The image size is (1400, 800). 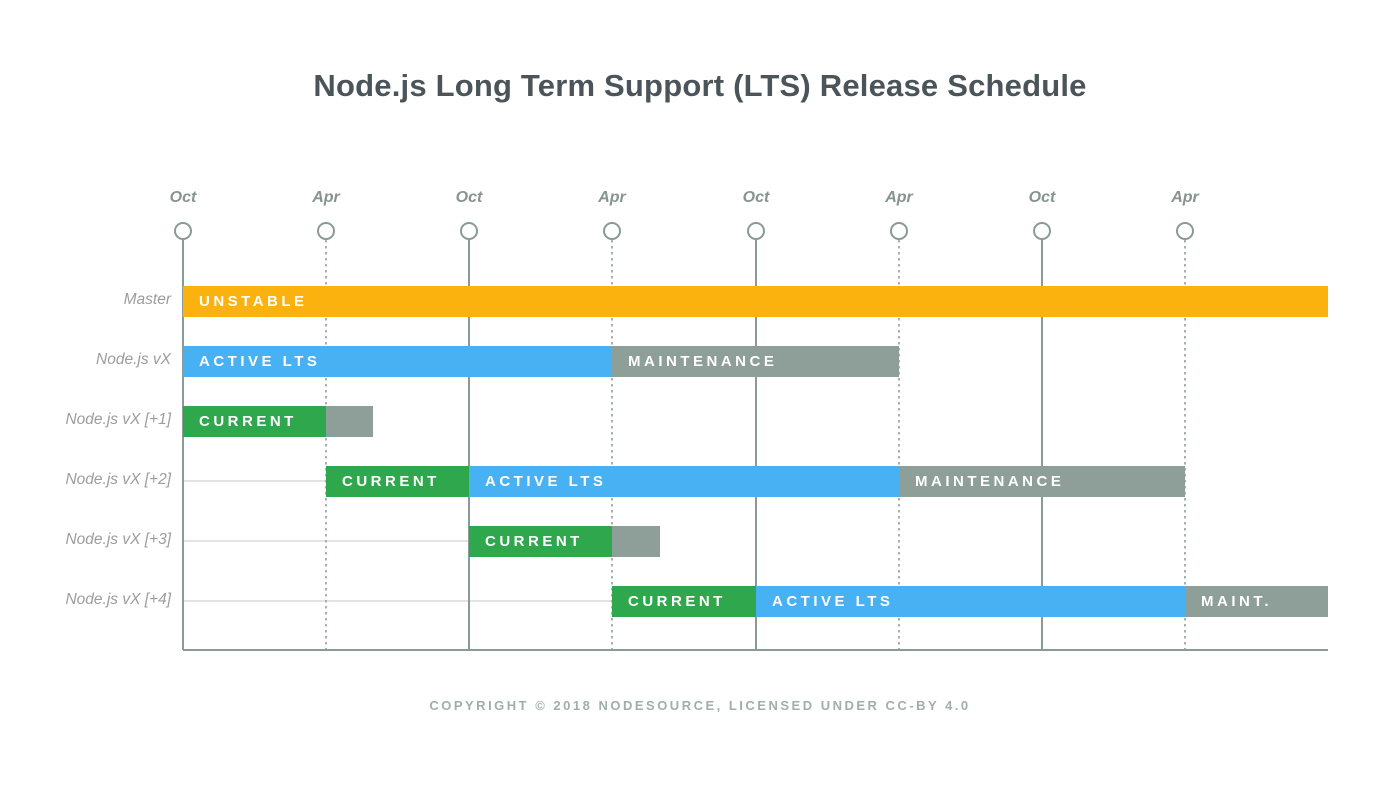 What do you see at coordinates (118, 479) in the screenshot?
I see `row-label: Node.js vX [+2]` at bounding box center [118, 479].